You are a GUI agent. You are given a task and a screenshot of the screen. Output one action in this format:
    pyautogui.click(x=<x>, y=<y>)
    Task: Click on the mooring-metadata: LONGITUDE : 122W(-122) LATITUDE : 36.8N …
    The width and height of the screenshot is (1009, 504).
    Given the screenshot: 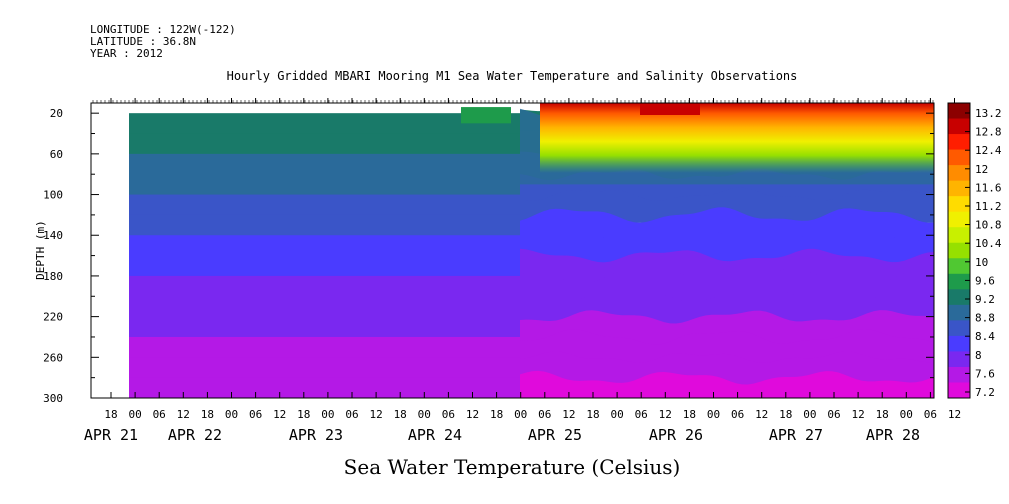 What is the action you would take?
    pyautogui.click(x=163, y=42)
    